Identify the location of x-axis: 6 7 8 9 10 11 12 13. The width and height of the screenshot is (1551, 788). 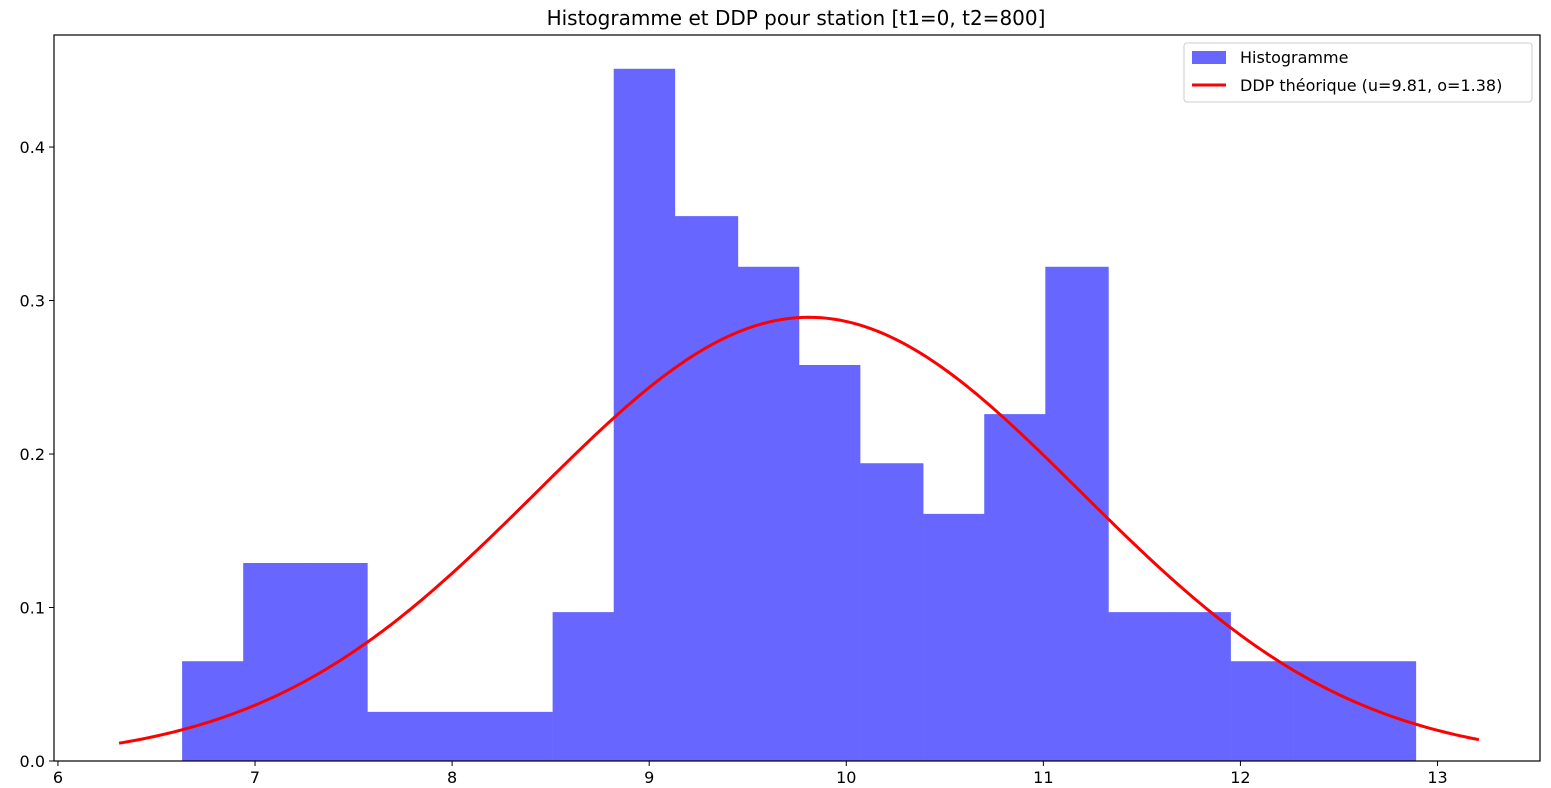
(750, 774).